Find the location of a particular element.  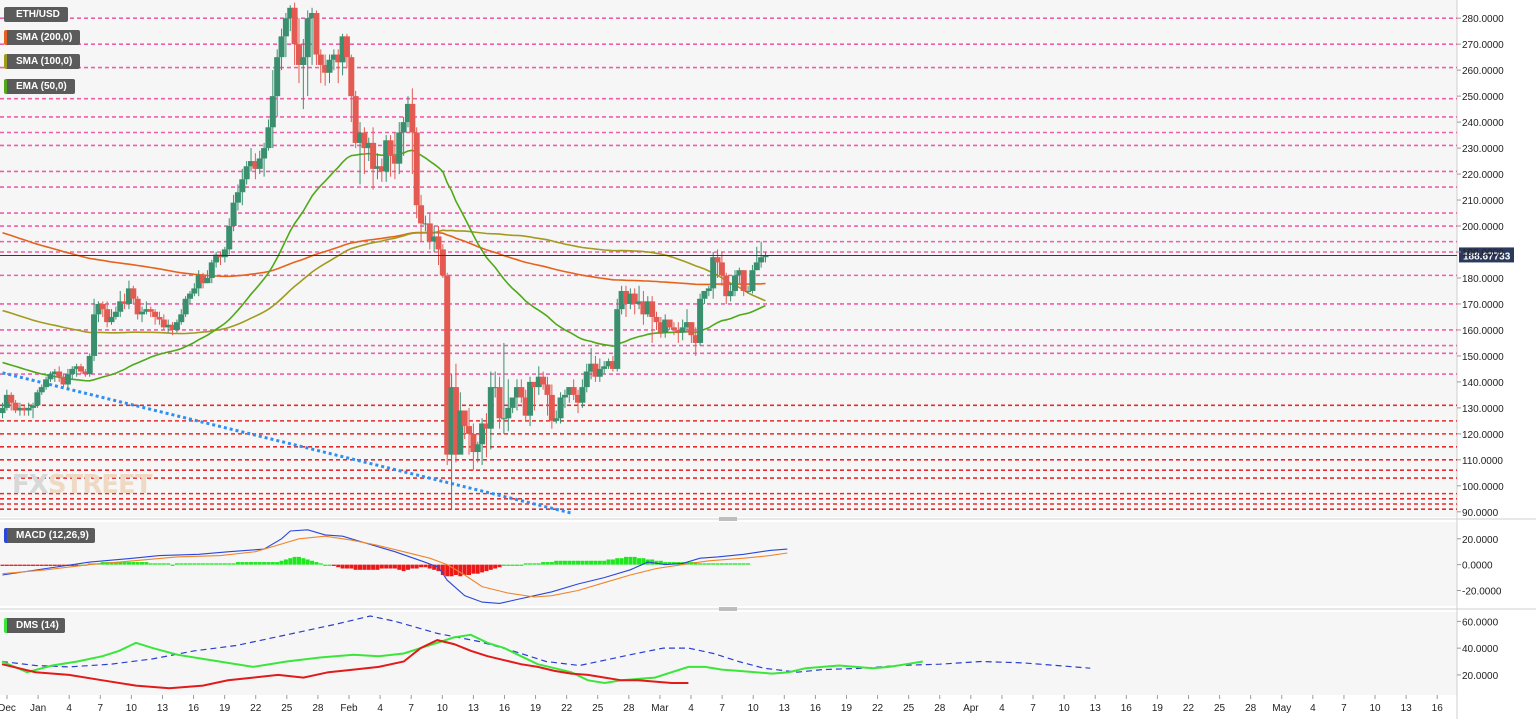

last-price-value: 188.67733 is located at coordinates (1487, 256).